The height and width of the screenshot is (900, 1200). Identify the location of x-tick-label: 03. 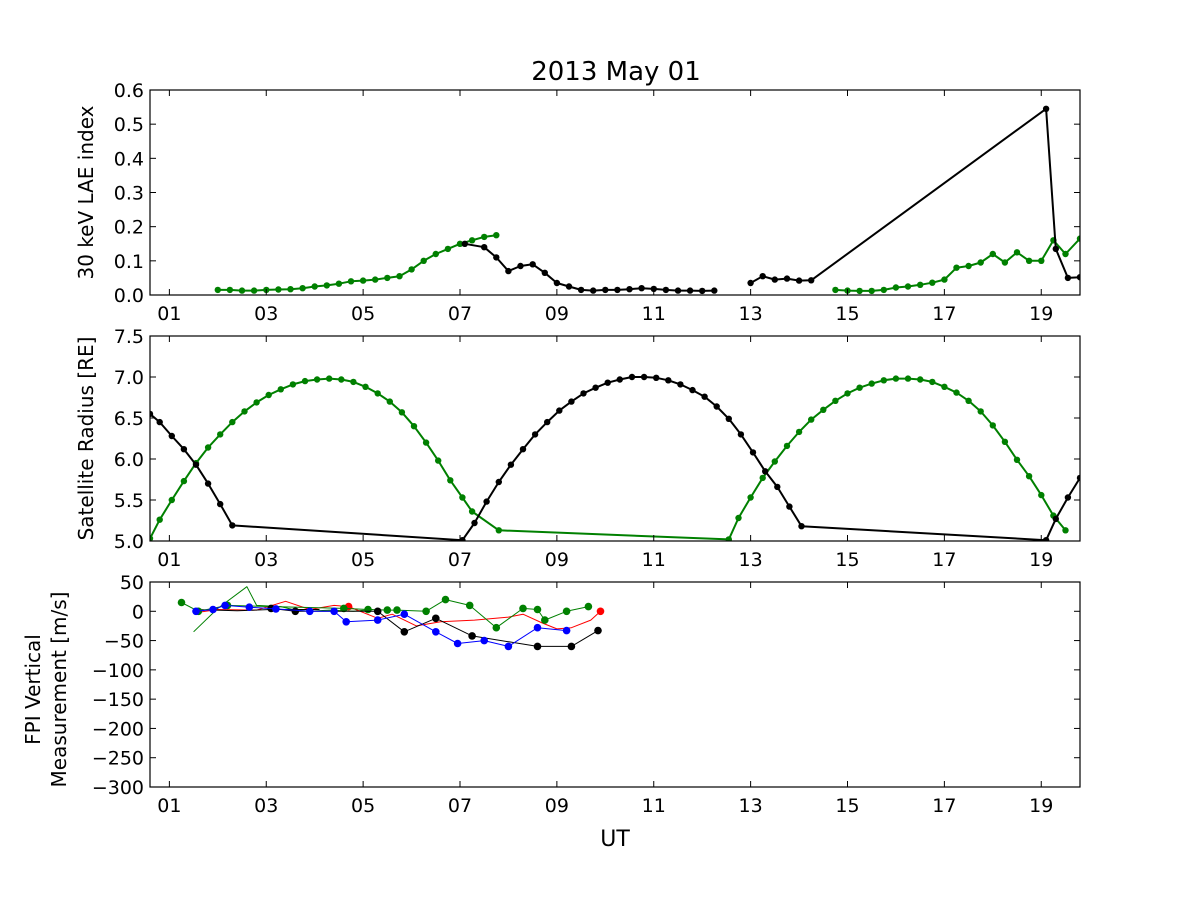
(266, 806).